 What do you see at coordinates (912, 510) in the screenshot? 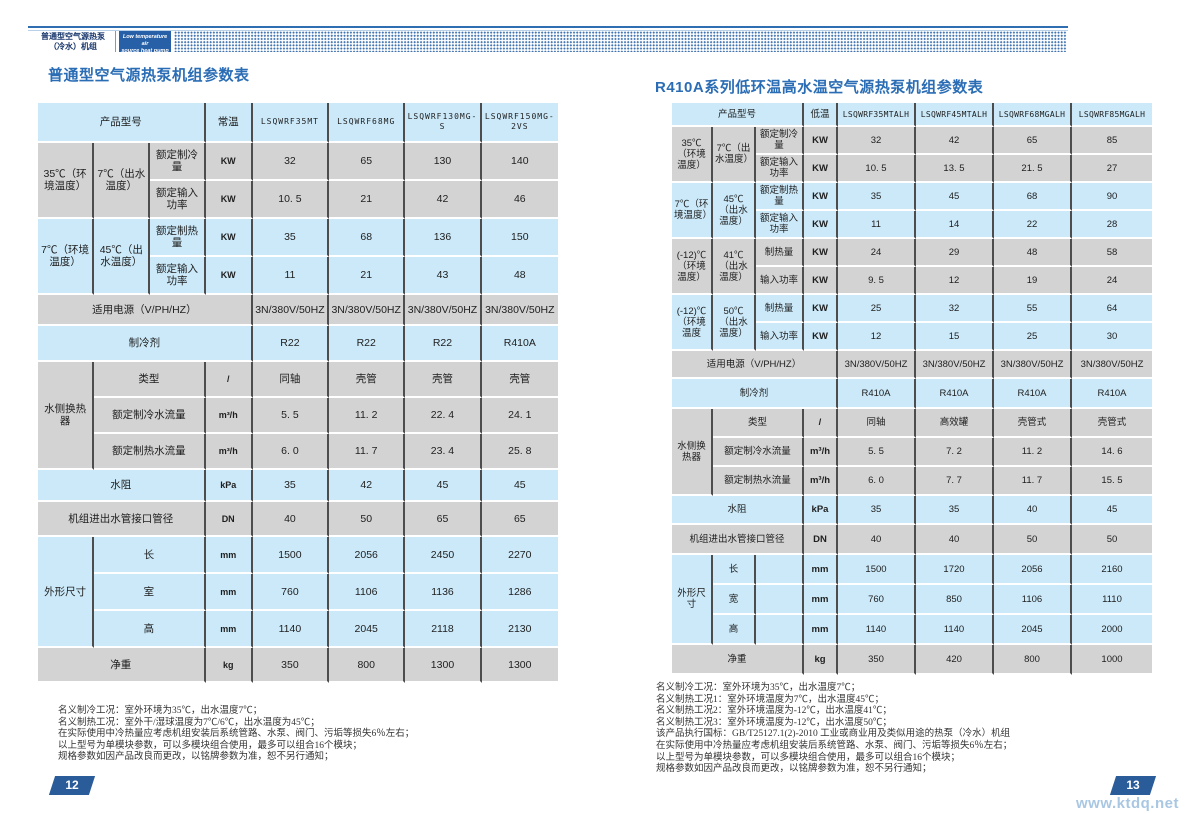
I see `table-row: 水阻 kPa 35 35 40 45` at bounding box center [912, 510].